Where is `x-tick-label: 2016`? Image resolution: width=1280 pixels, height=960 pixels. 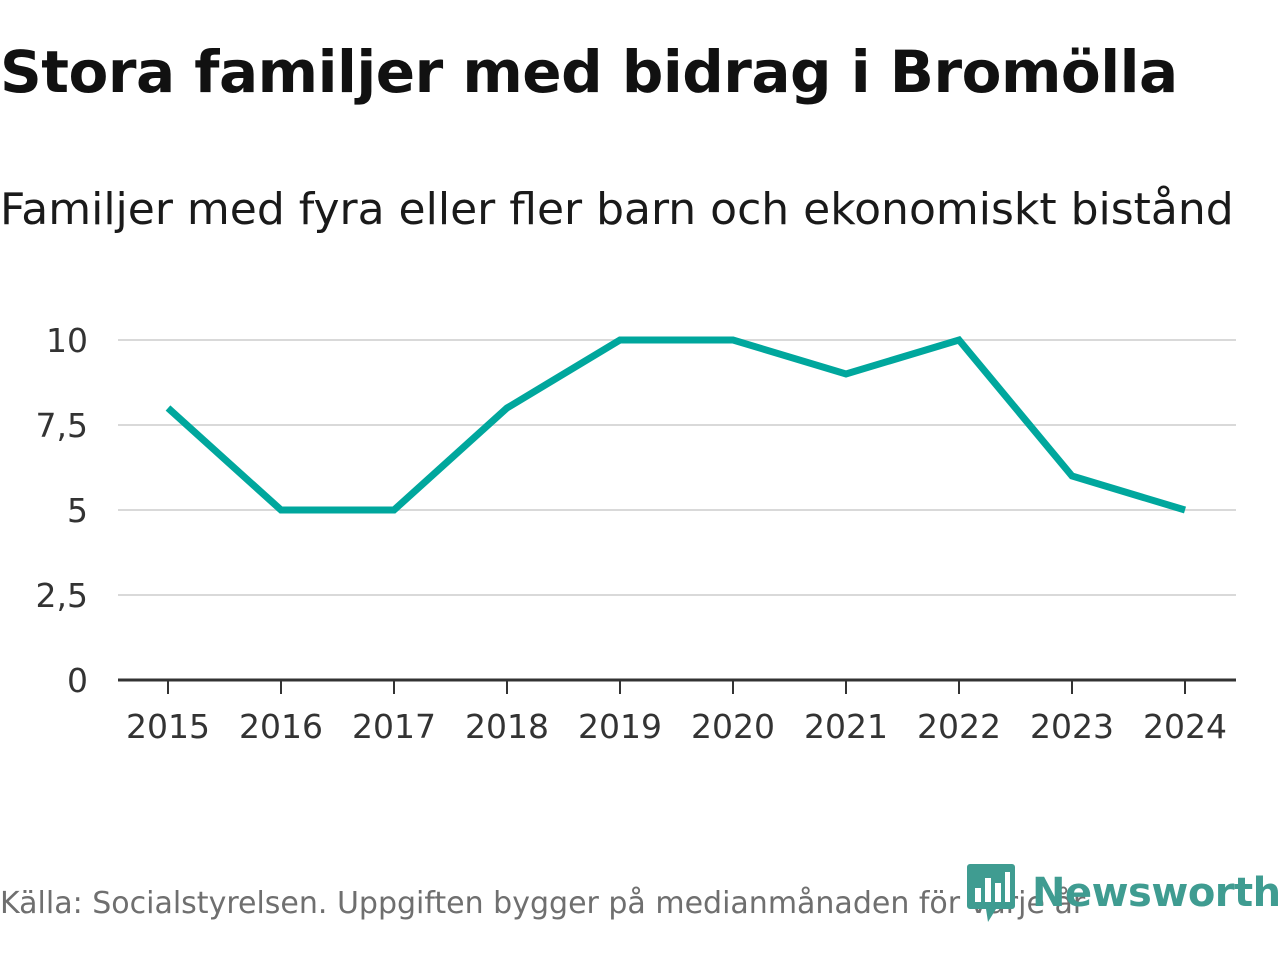 x-tick-label: 2016 is located at coordinates (281, 726).